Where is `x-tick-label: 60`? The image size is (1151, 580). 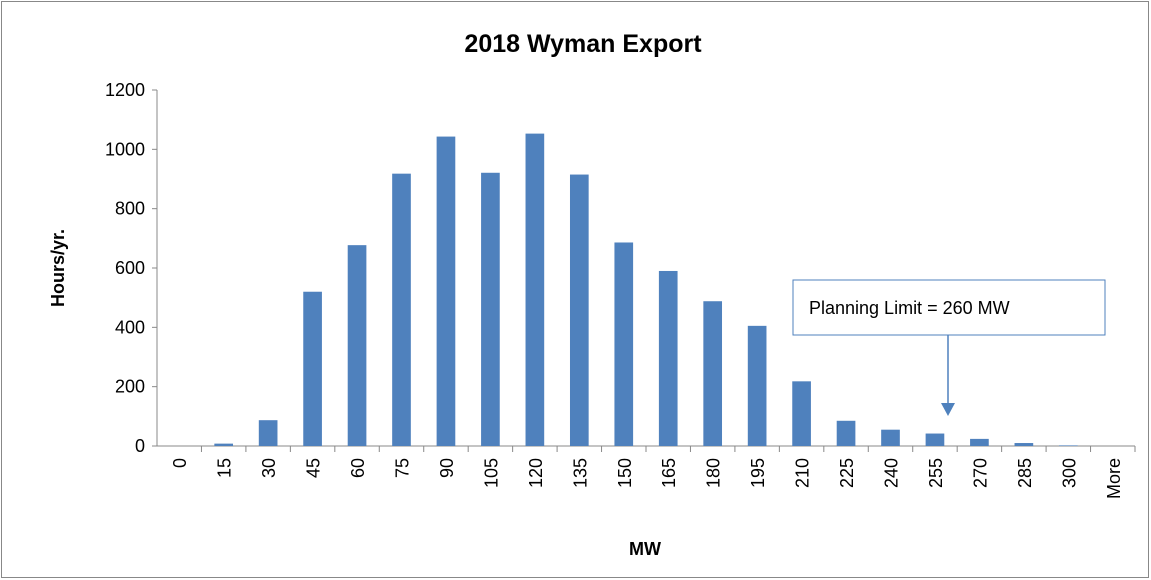 x-tick-label: 60 is located at coordinates (358, 468).